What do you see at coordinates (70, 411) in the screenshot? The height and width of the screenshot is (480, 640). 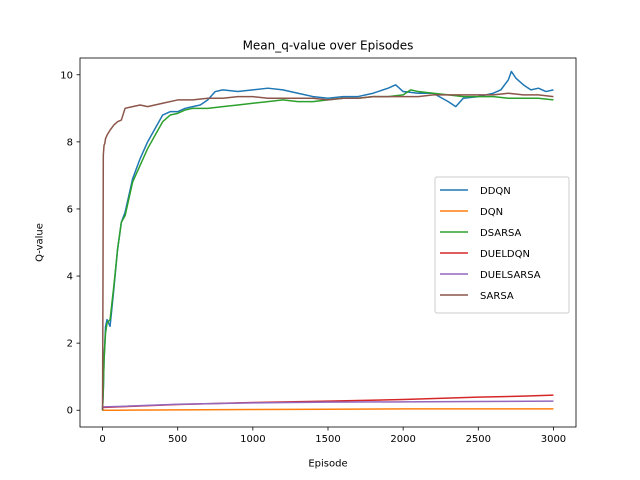 I see `y-tick-label: 0` at bounding box center [70, 411].